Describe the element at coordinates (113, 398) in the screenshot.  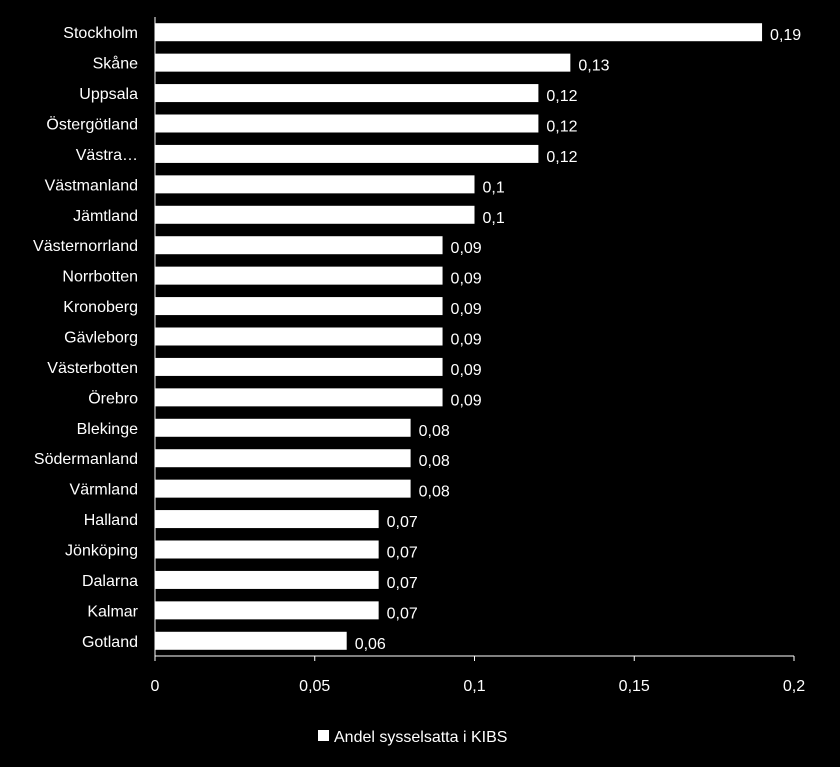
I see `category-label: Örebro` at that location.